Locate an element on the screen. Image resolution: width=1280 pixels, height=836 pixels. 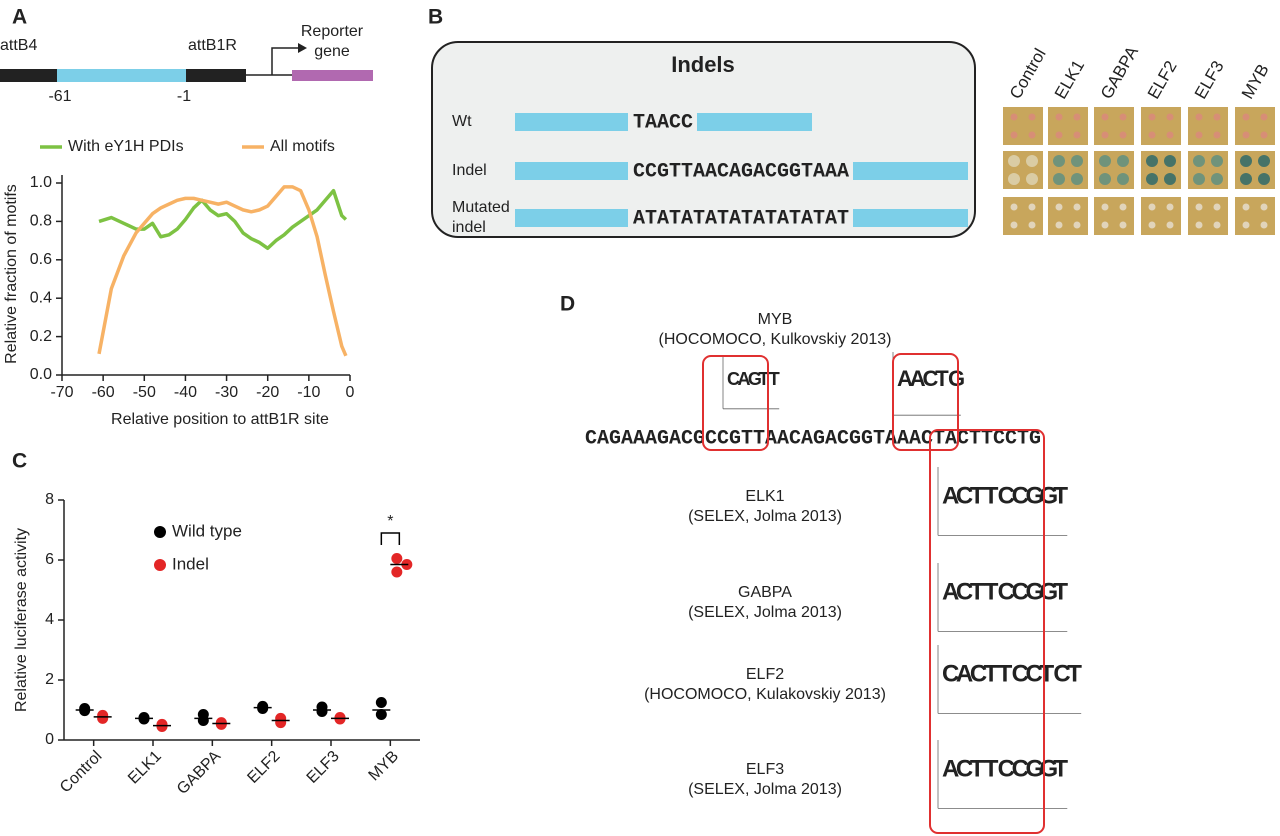
row-sequence: ATATATATATATATATAT is located at coordinates (741, 218).